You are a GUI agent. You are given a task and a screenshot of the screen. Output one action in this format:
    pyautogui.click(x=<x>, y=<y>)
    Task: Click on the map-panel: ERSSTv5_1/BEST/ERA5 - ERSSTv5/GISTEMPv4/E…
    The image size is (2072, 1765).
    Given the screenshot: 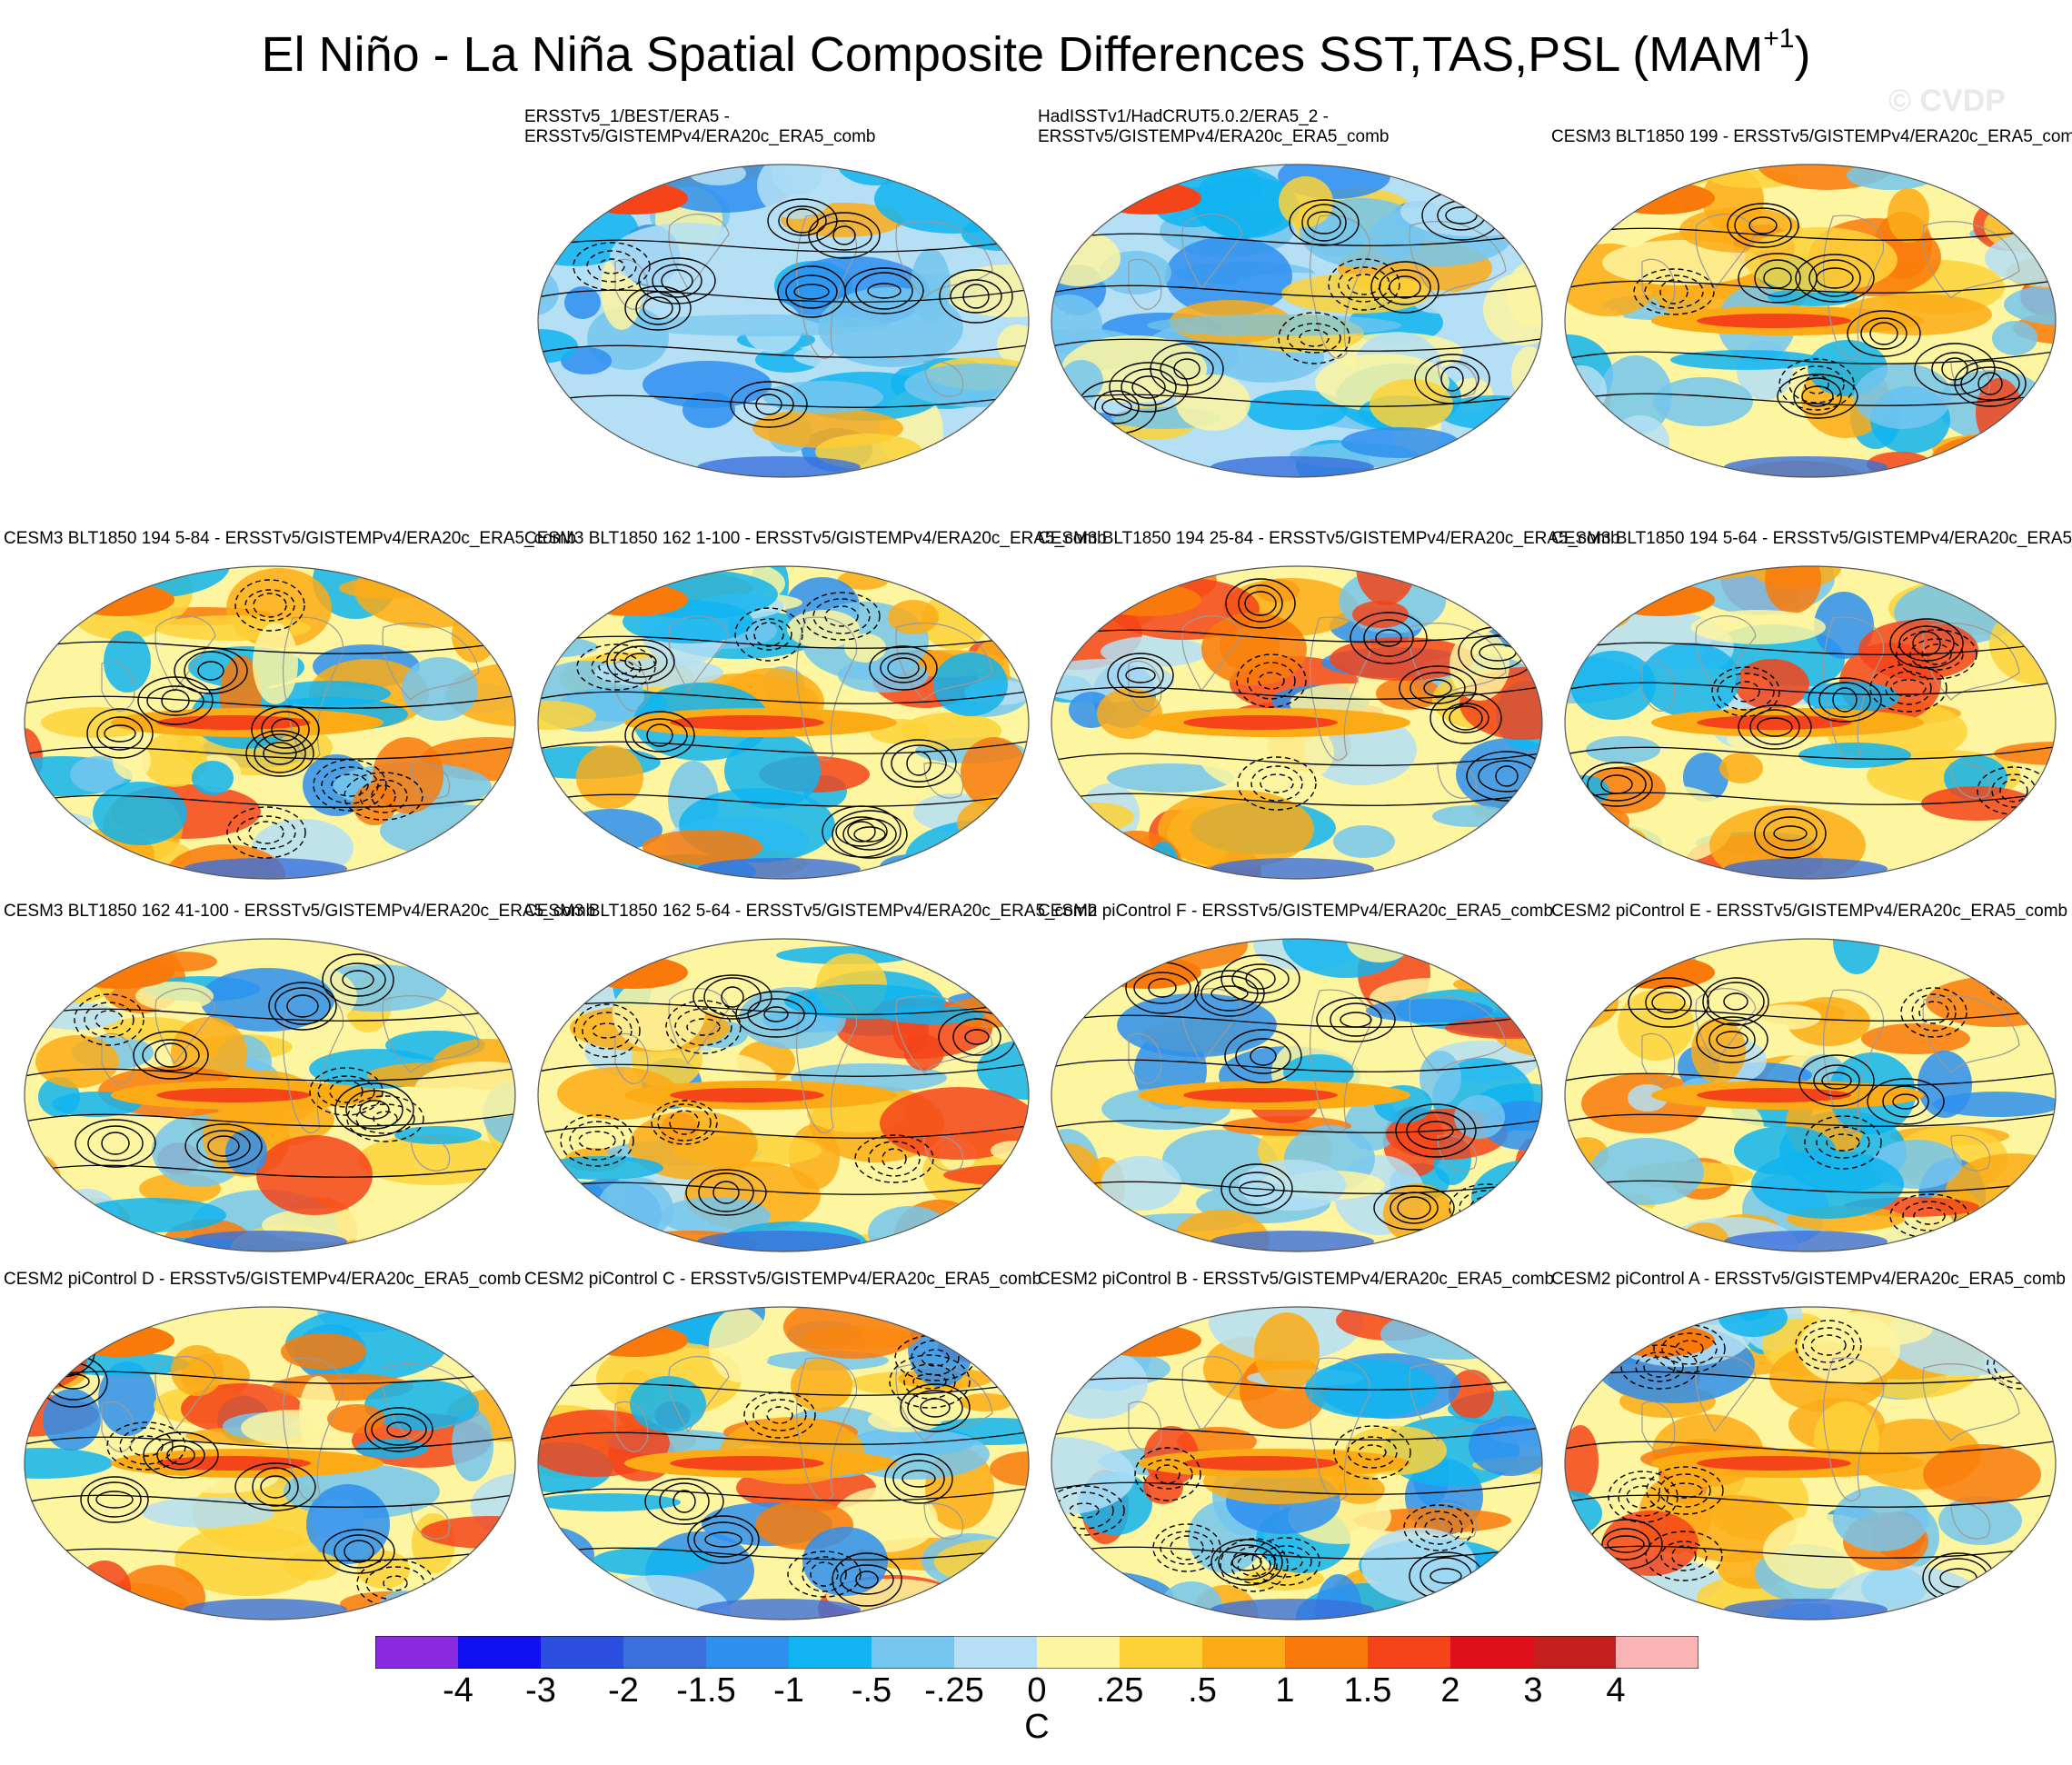 What is the action you would take?
    pyautogui.click(x=783, y=311)
    